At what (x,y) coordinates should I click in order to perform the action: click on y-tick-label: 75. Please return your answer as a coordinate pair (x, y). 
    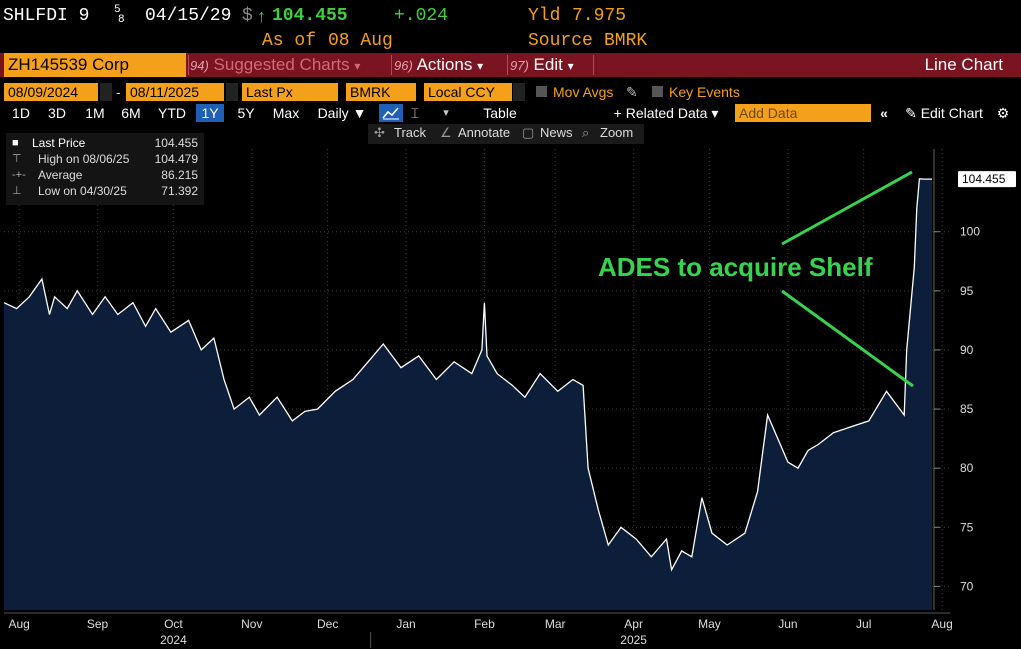
    Looking at the image, I should click on (967, 527).